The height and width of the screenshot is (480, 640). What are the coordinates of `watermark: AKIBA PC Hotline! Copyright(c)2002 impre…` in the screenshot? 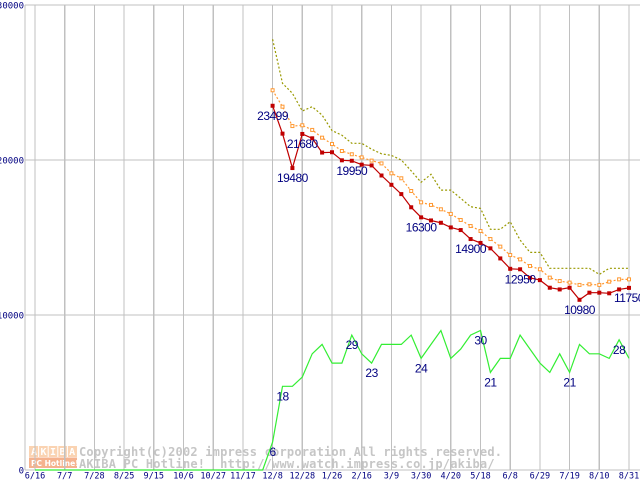 It's located at (265, 458).